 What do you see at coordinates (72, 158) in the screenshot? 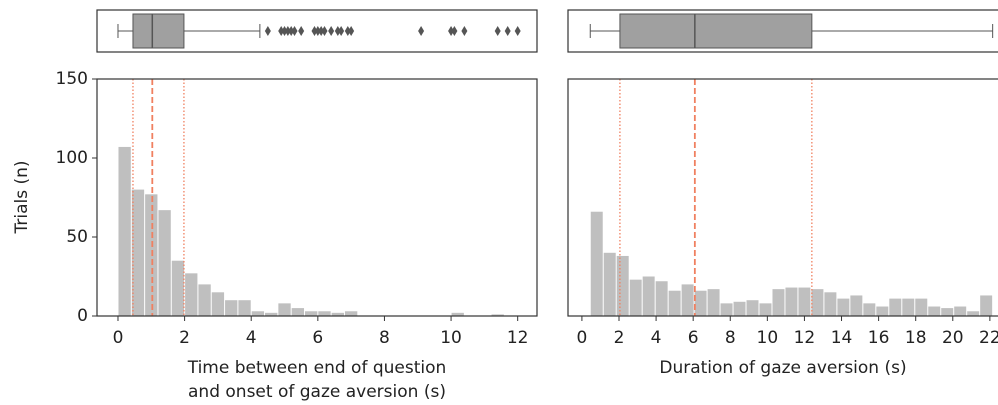
I see `y-tick-label: 100` at bounding box center [72, 158].